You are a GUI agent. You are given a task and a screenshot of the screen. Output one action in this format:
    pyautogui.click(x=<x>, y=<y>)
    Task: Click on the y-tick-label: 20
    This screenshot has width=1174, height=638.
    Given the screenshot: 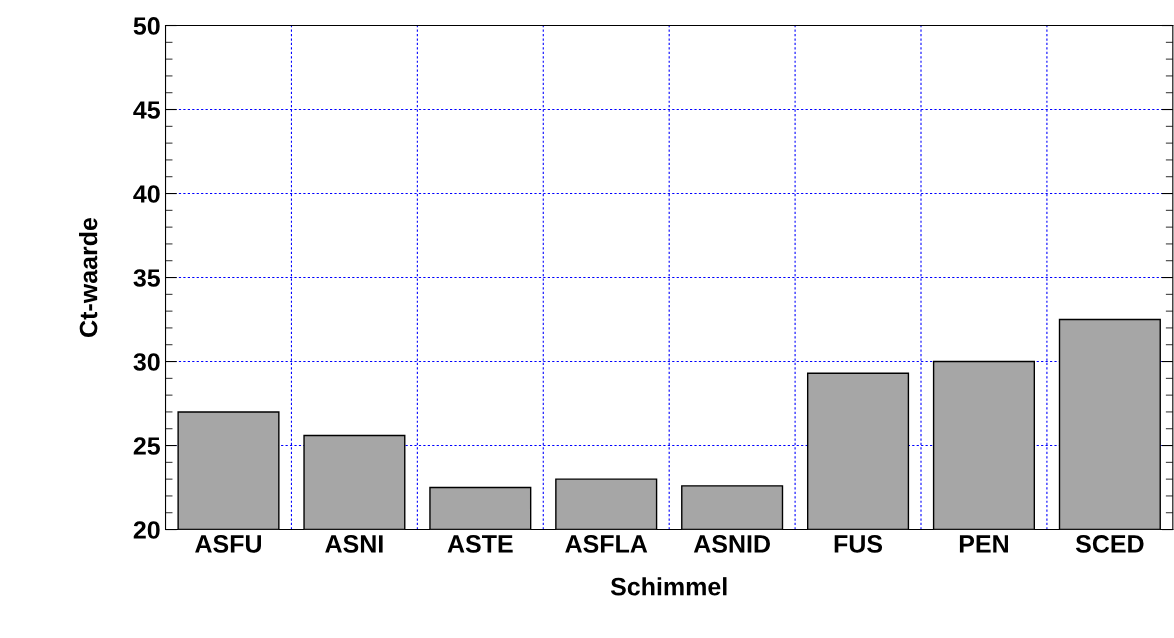 What is the action you would take?
    pyautogui.click(x=146, y=530)
    